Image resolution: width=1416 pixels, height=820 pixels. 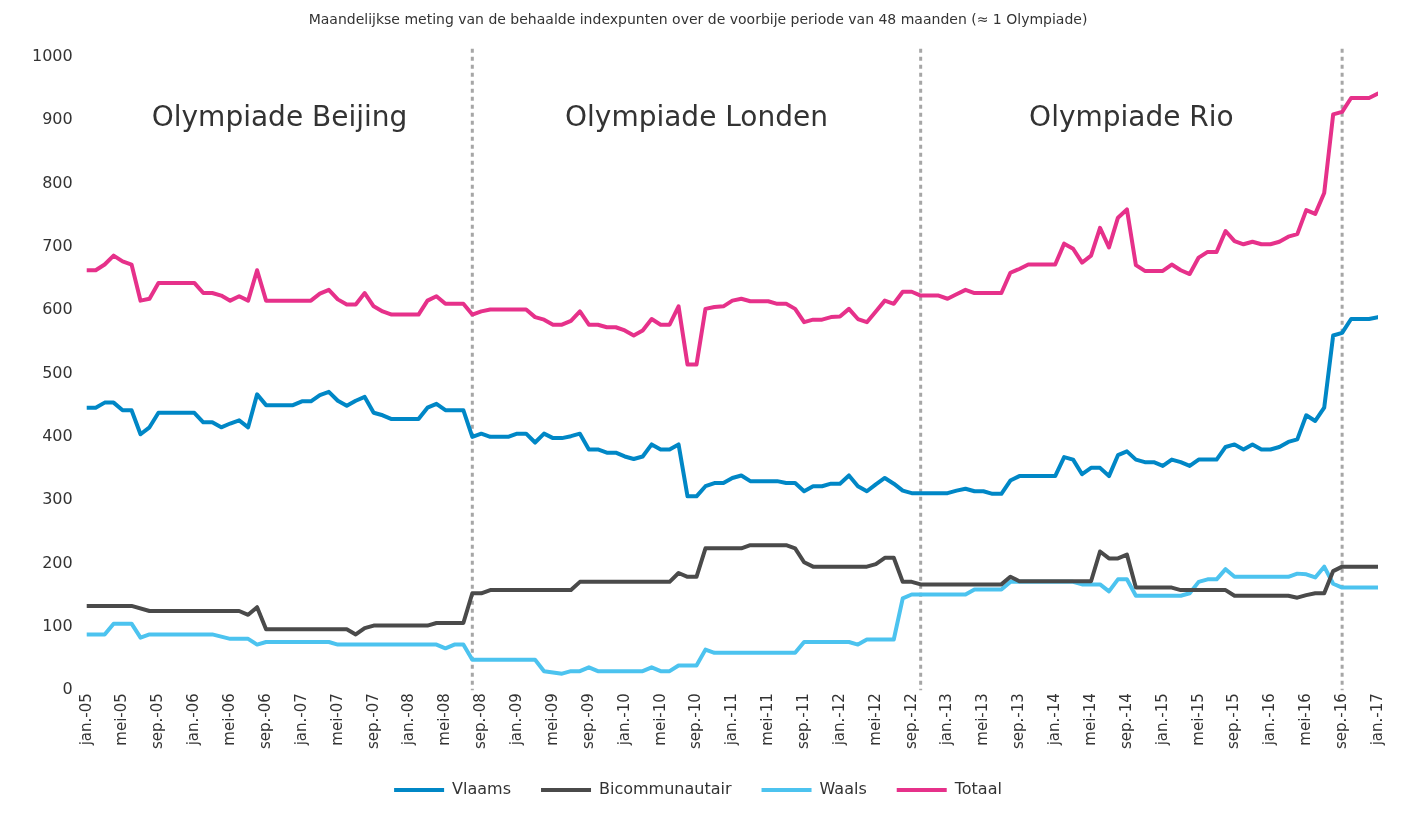 What do you see at coordinates (731, 720) in the screenshot?
I see `x-tick-label: jan.-11` at bounding box center [731, 720].